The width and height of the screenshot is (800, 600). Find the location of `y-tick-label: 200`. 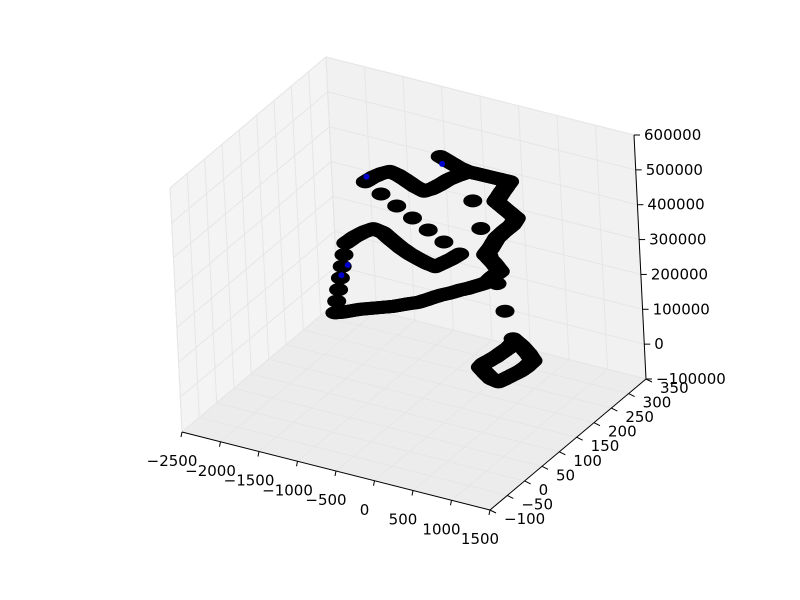

y-tick-label: 200 is located at coordinates (622, 432).